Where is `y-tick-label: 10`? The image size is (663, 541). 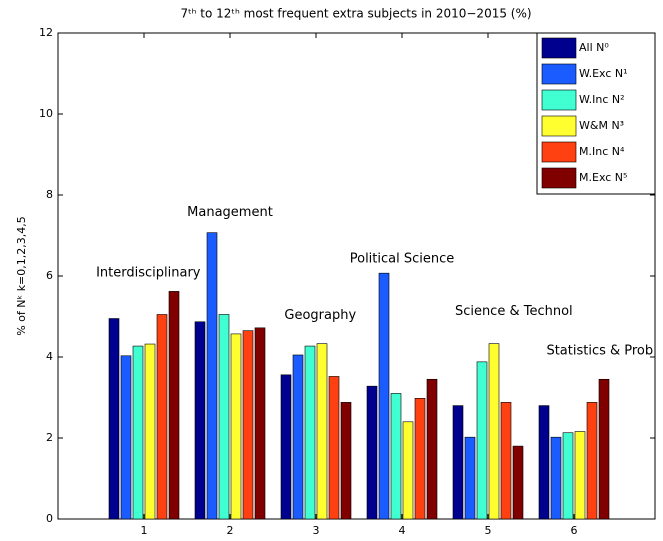 y-tick-label: 10 is located at coordinates (46, 113).